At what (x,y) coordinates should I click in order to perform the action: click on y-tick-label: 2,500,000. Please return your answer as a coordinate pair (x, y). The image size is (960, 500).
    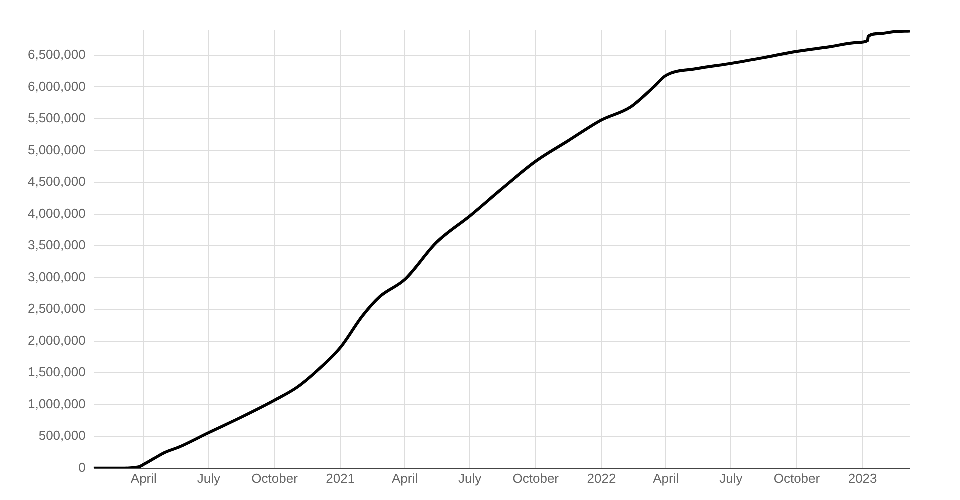
    Looking at the image, I should click on (57, 308).